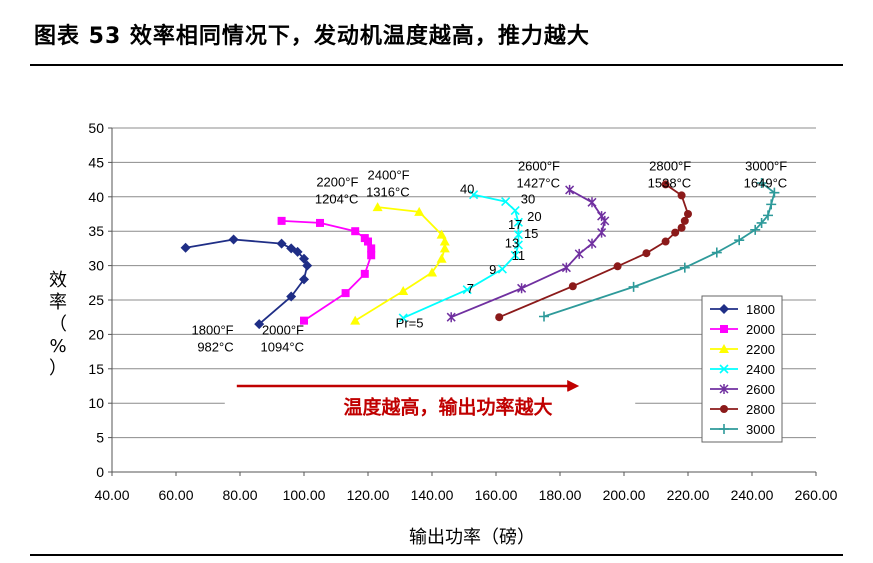 This screenshot has height=563, width=873. Describe the element at coordinates (337, 198) in the screenshot. I see `temperature-c: 1204°C` at that location.